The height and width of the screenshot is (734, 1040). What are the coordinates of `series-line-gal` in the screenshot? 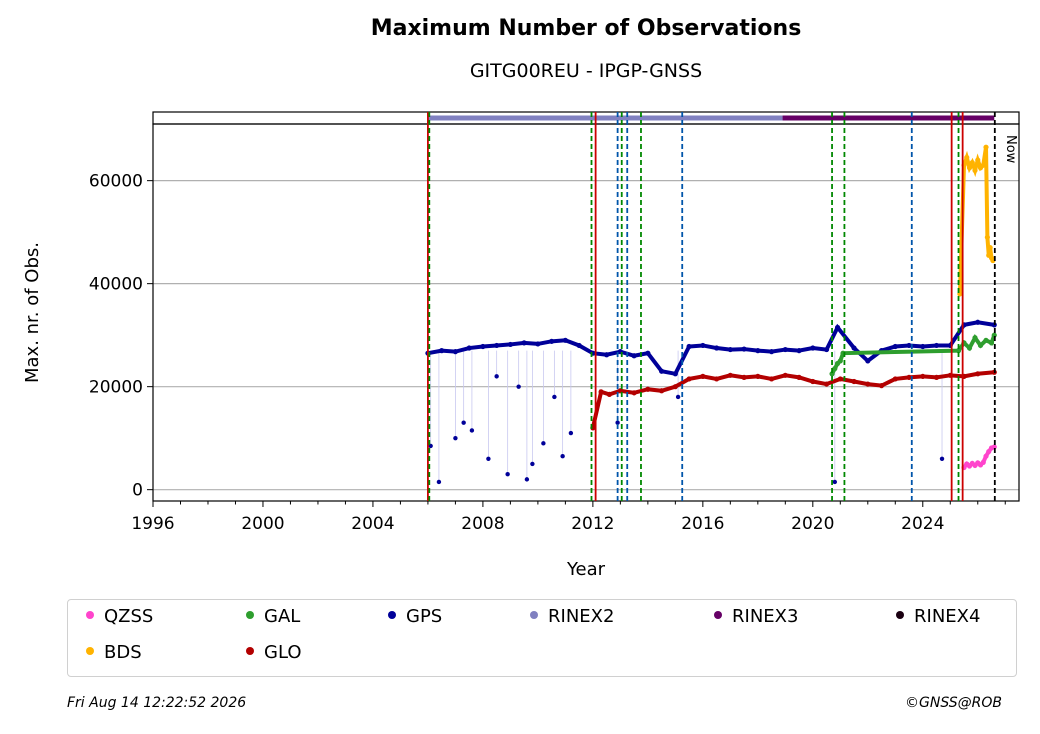 It's located at (913, 354).